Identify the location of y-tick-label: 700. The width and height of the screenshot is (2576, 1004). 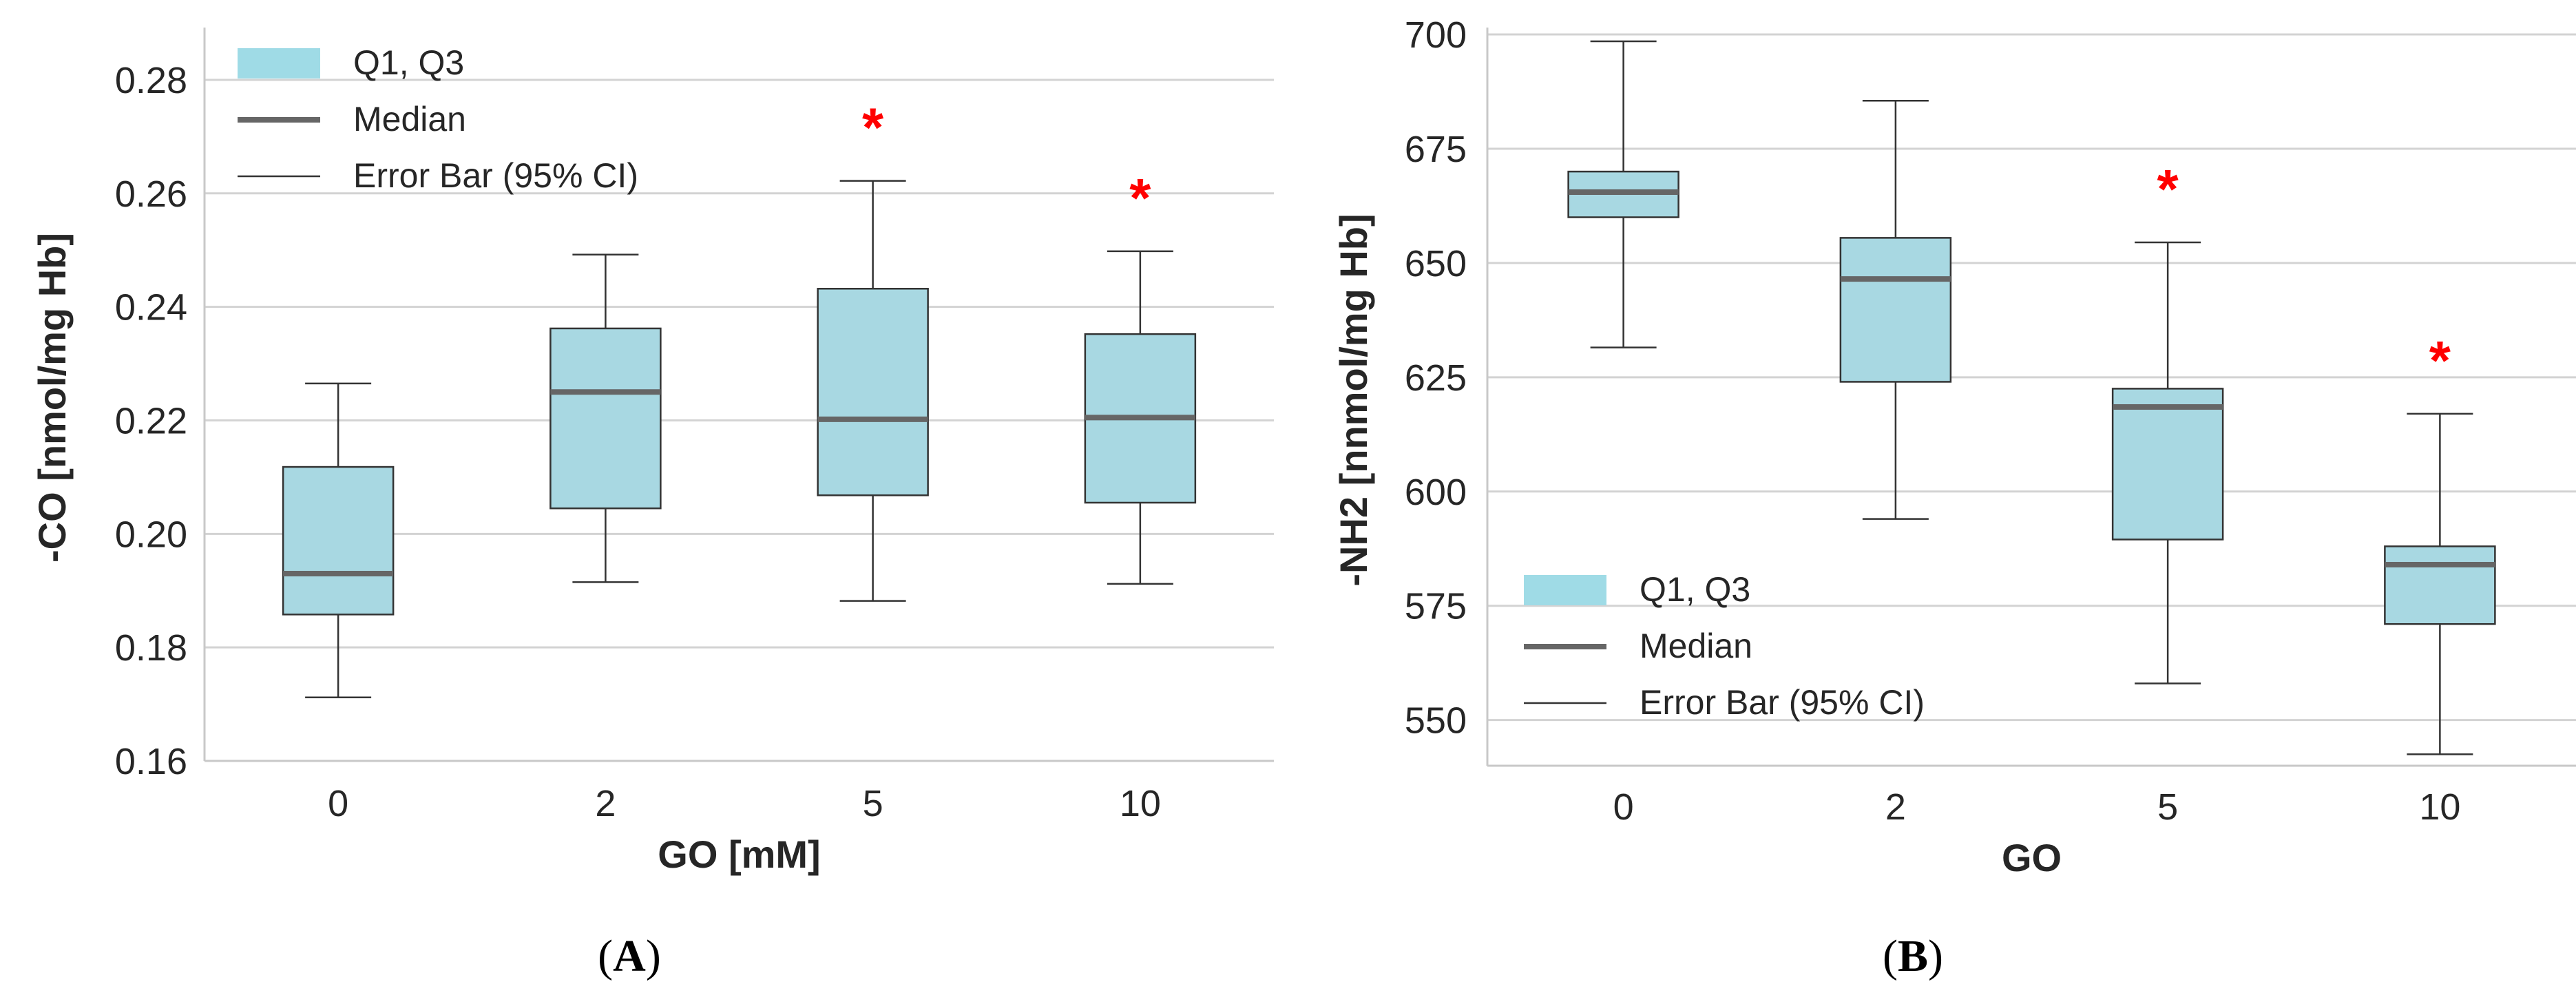
(1436, 35).